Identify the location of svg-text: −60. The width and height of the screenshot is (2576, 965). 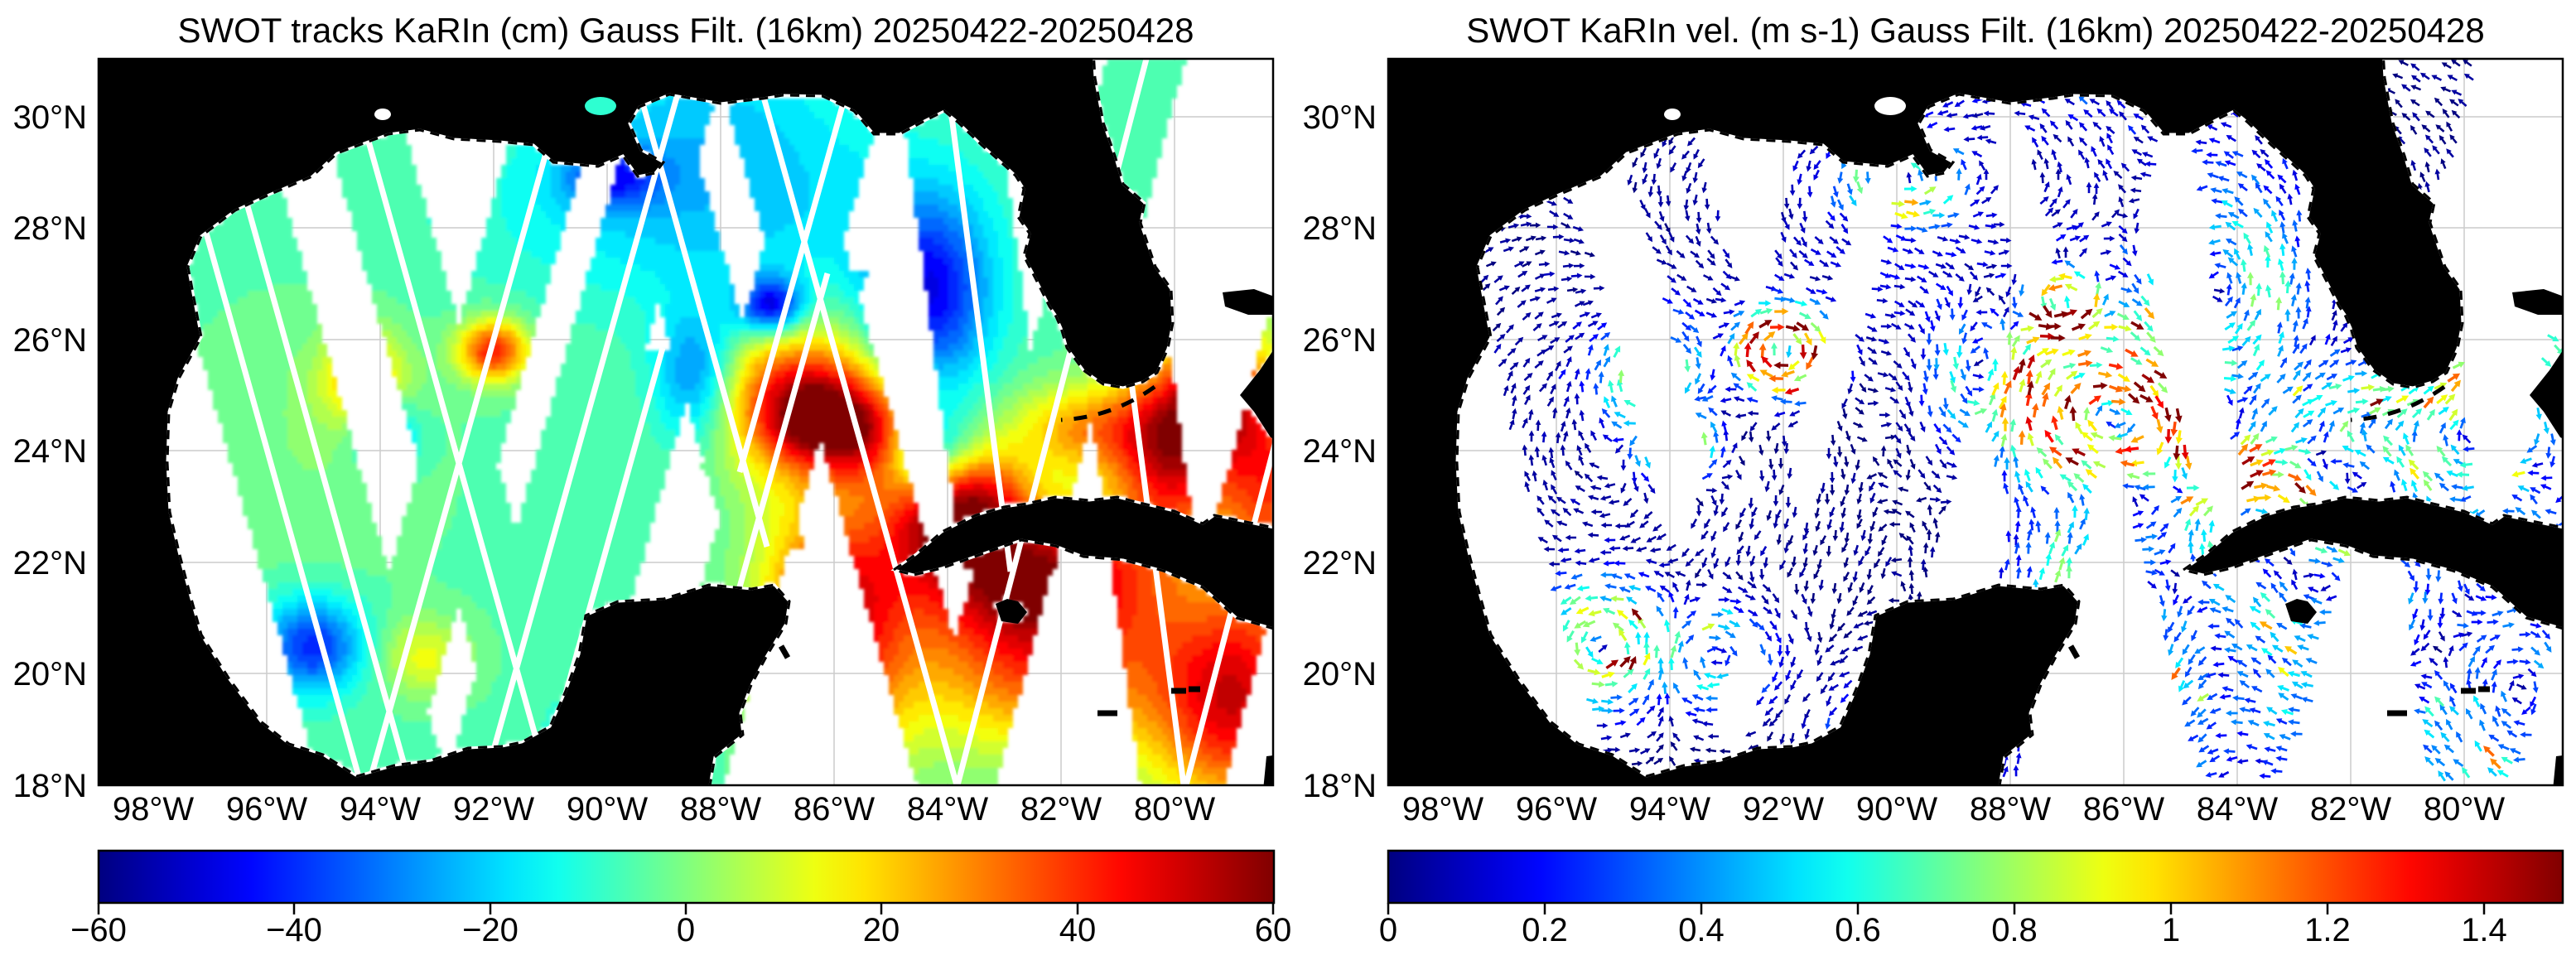
(98, 930).